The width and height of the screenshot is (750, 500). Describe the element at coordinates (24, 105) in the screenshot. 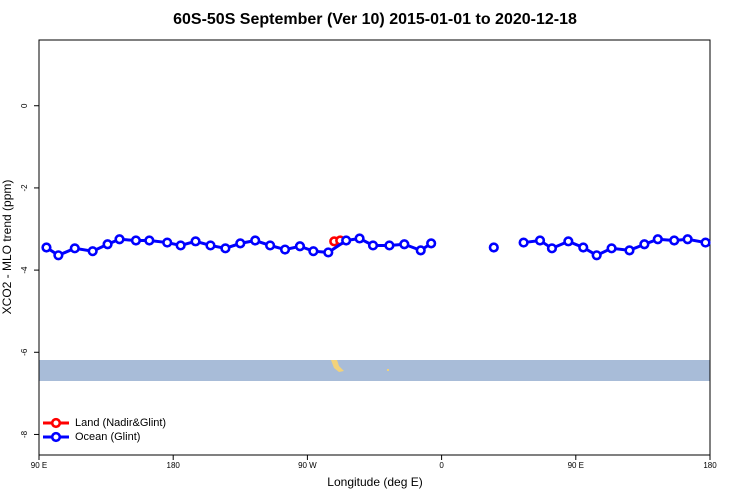

I see `y-tick-label: 0` at that location.